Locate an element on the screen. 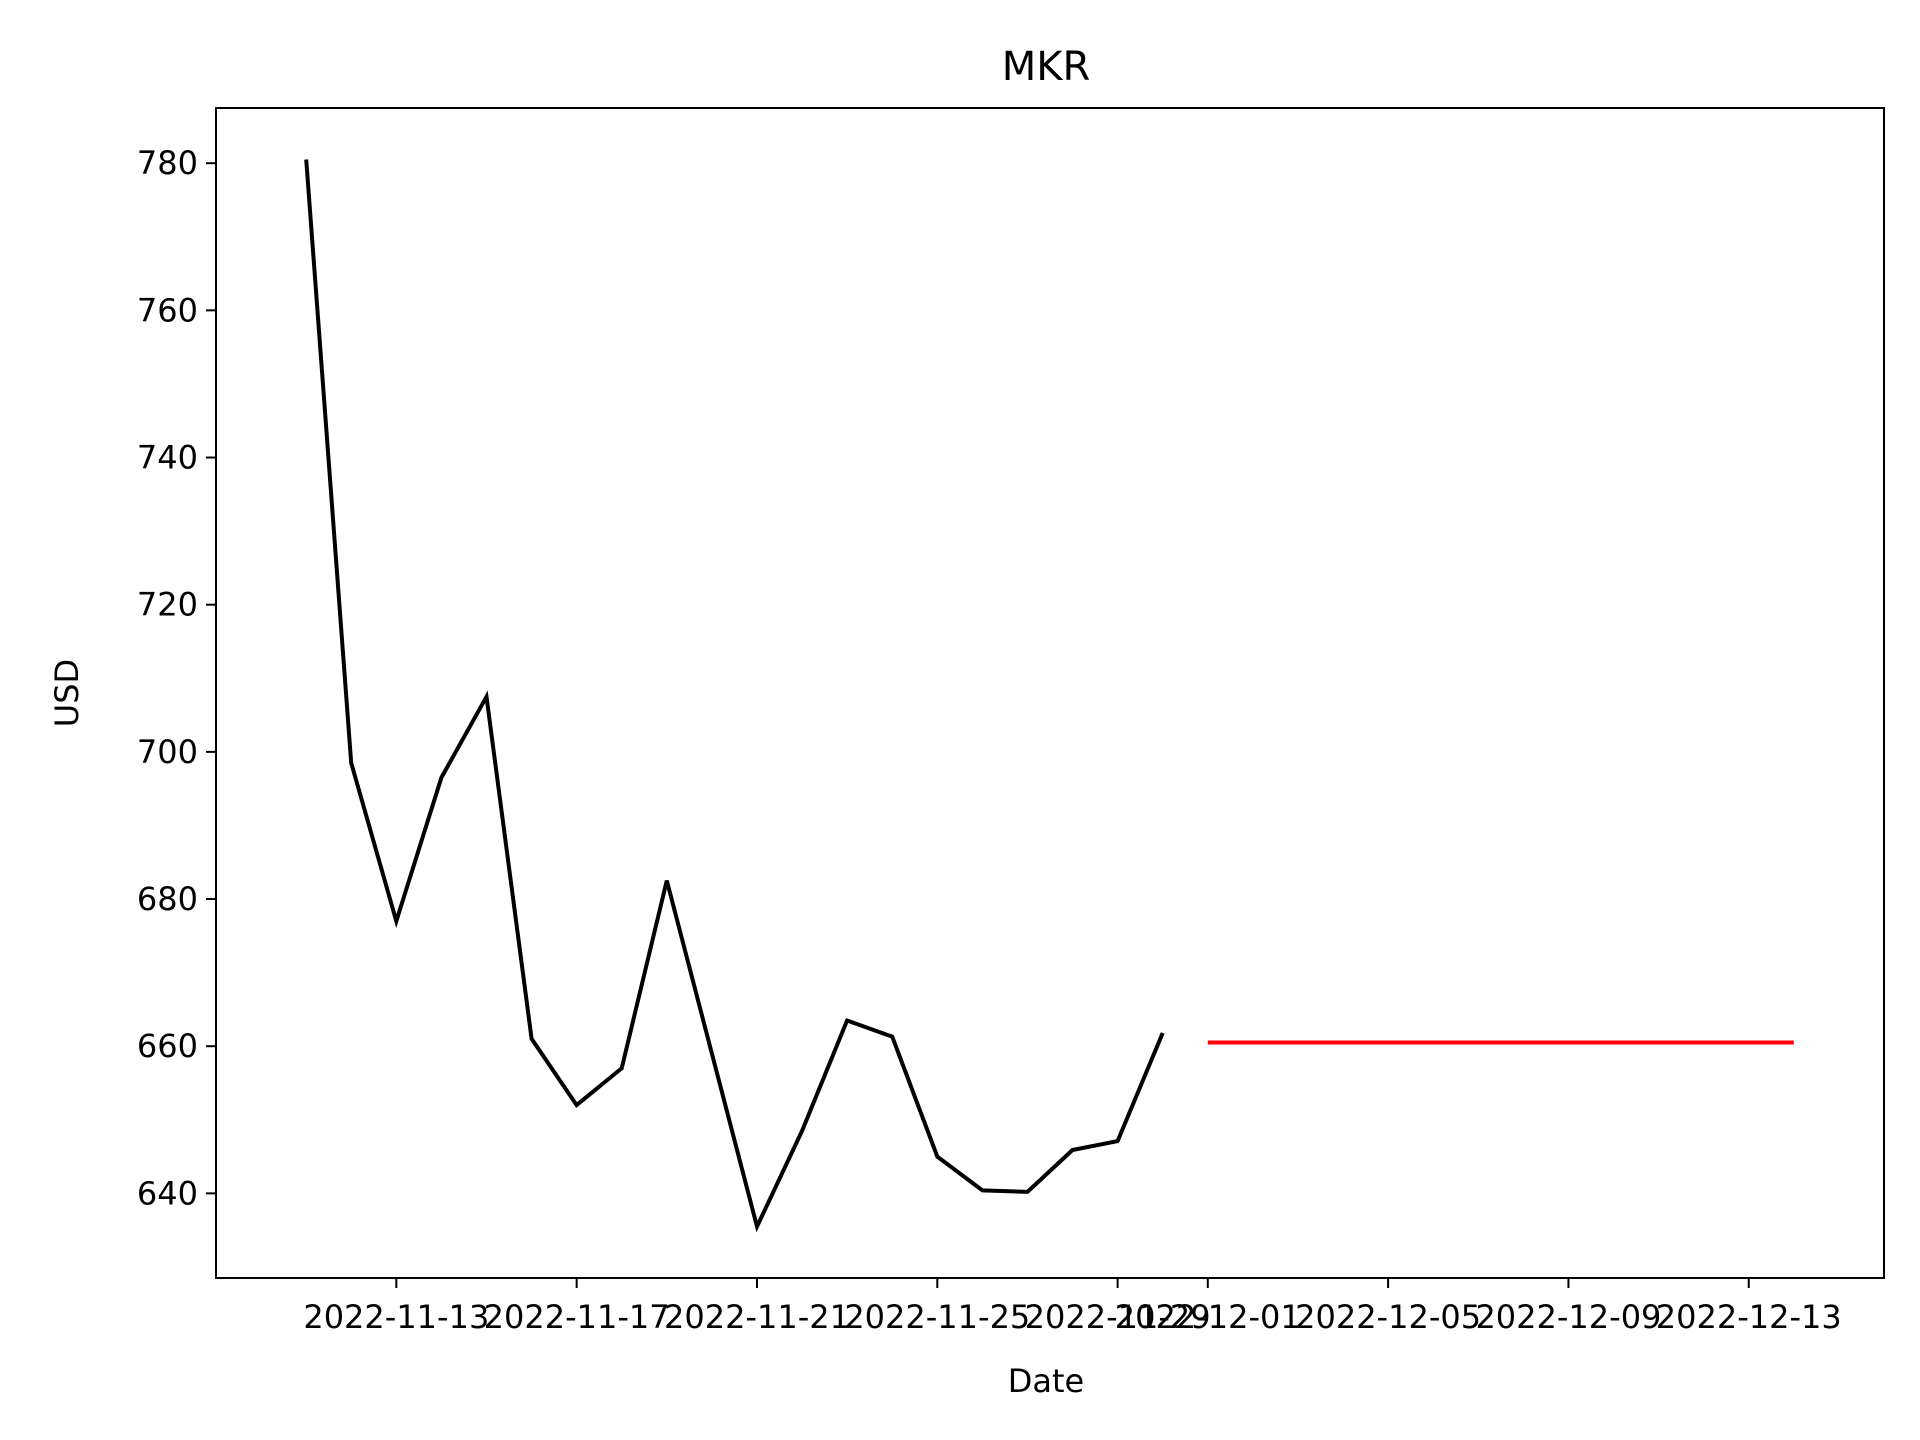 The height and width of the screenshot is (1440, 1920). y-tick-label: 780 is located at coordinates (167, 163).